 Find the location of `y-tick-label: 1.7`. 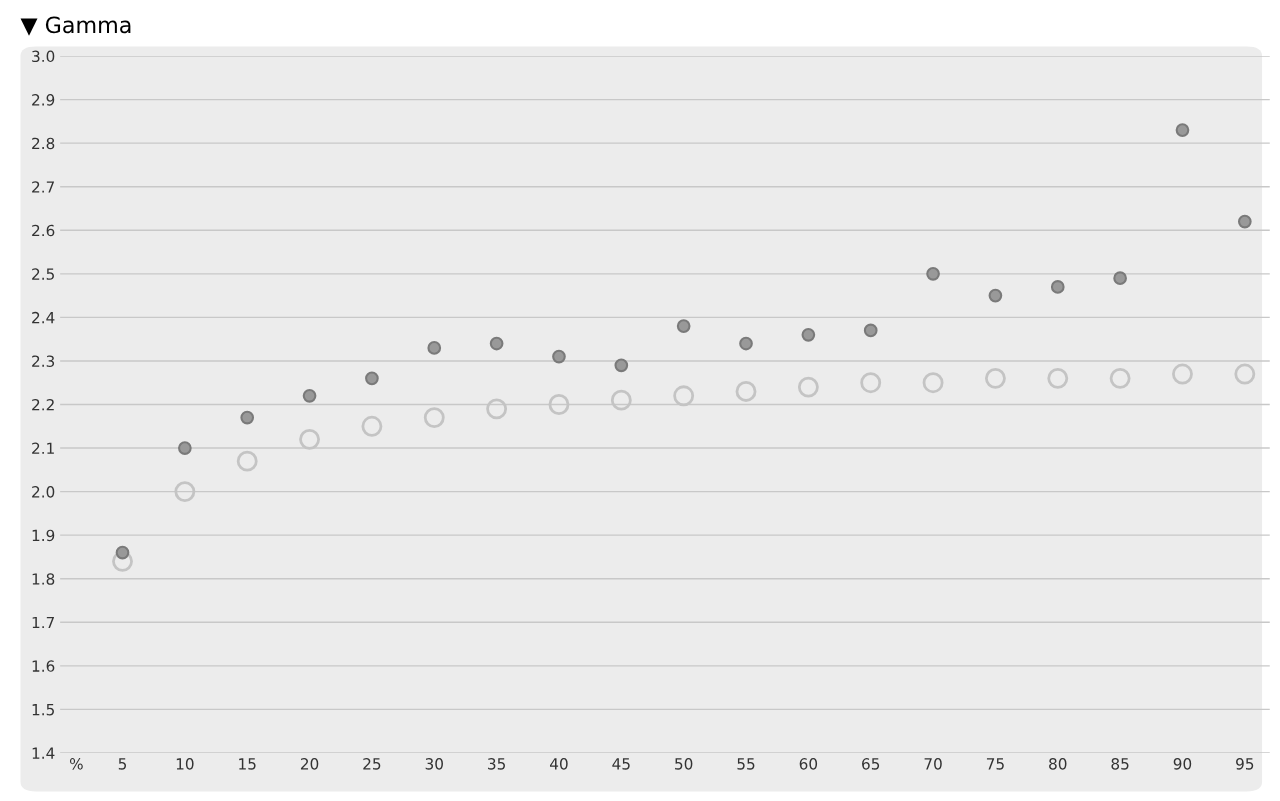

y-tick-label: 1.7 is located at coordinates (43, 622).